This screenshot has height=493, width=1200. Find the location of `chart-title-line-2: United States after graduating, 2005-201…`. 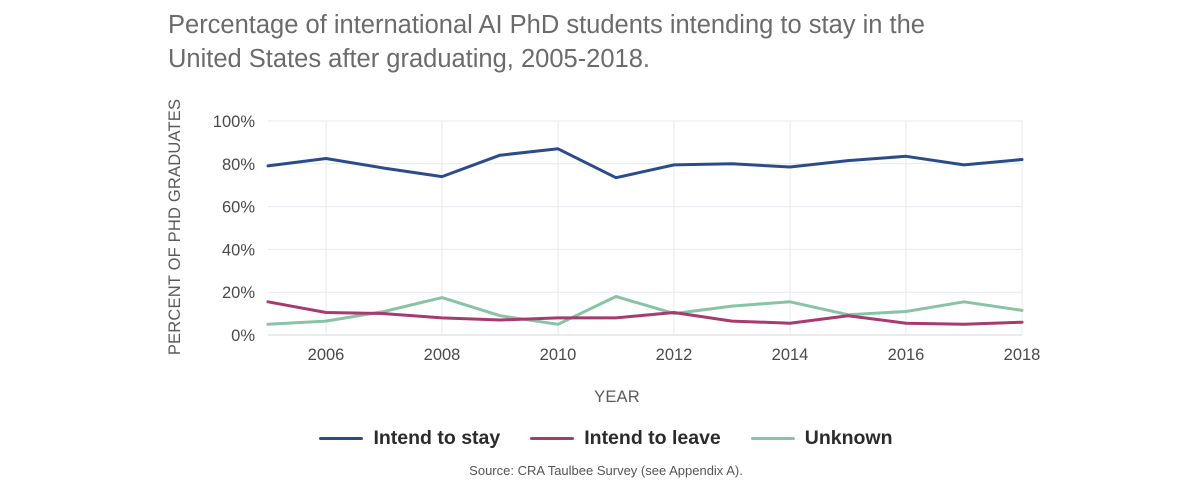

chart-title-line-2: United States after graduating, 2005-201… is located at coordinates (409, 59).